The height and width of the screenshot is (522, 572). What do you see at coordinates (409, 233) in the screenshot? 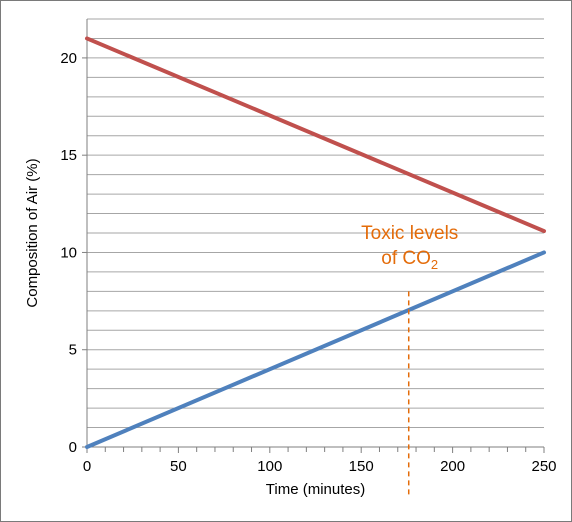
I see `annotation-line1: Toxic levels` at bounding box center [409, 233].